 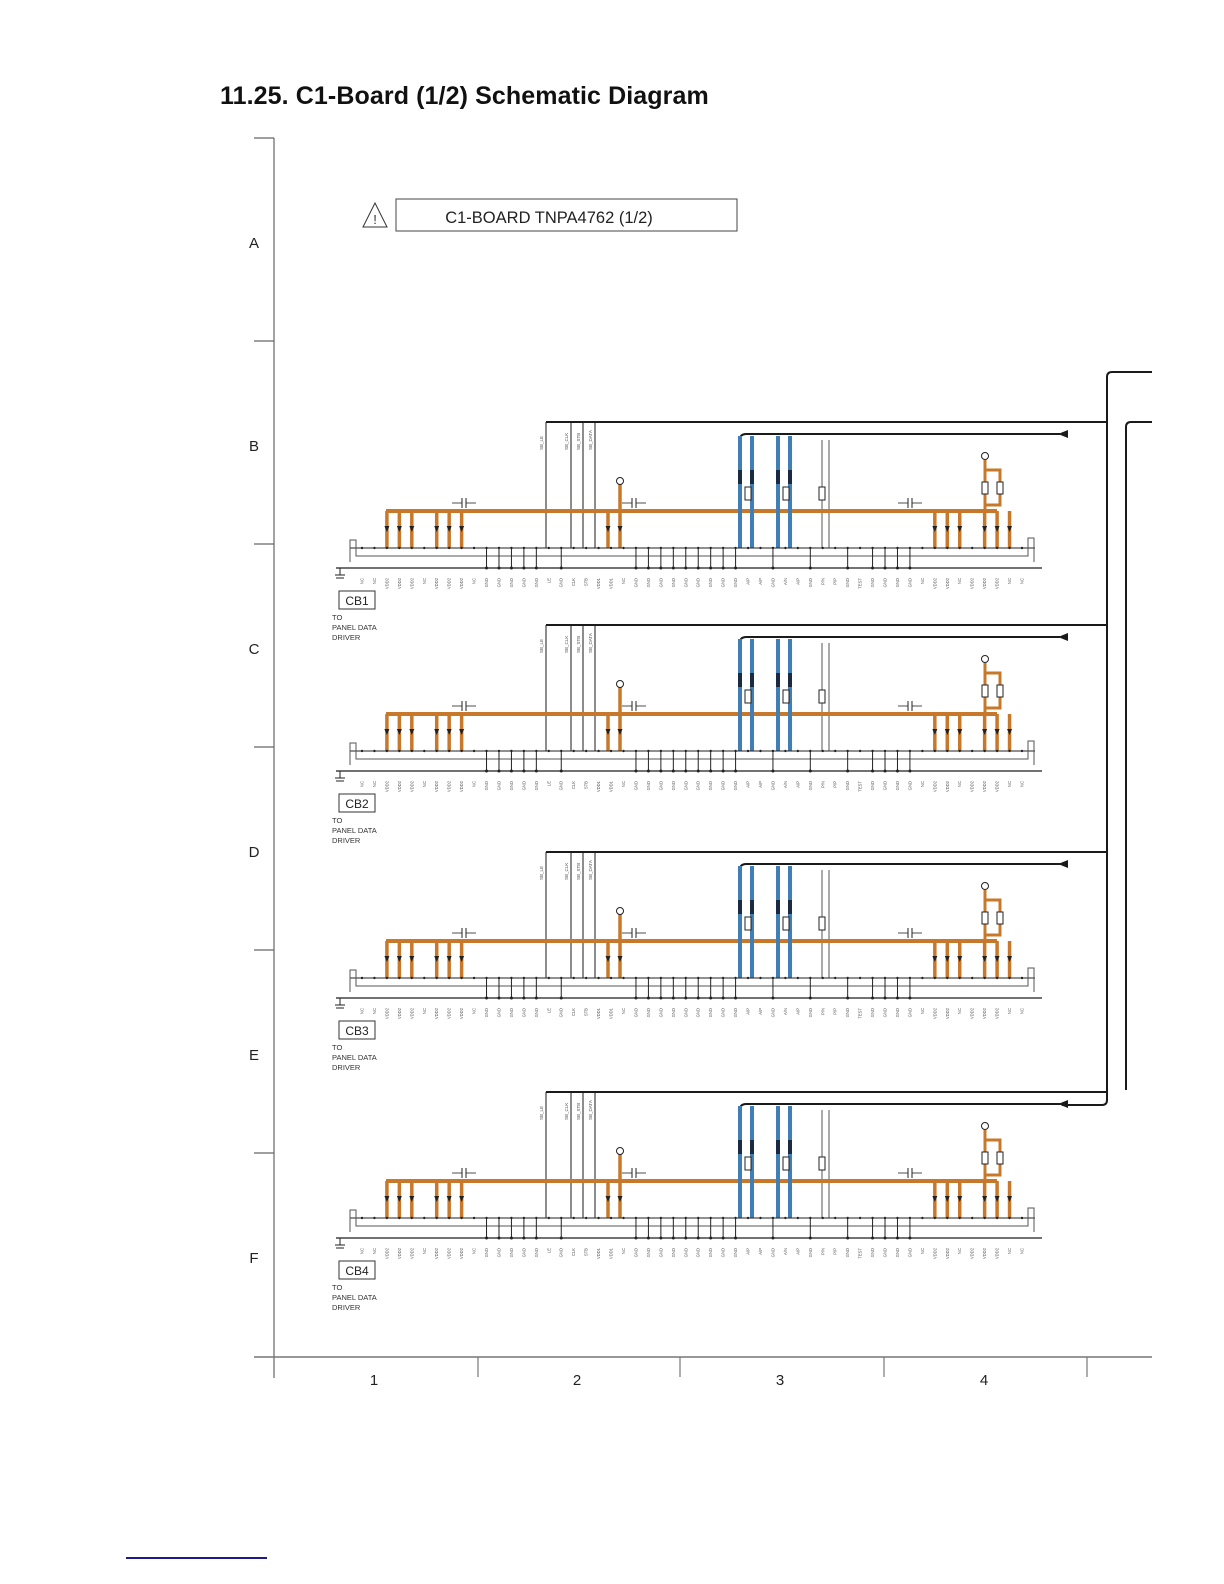 I want to click on ground-icon, so click(x=340, y=776).